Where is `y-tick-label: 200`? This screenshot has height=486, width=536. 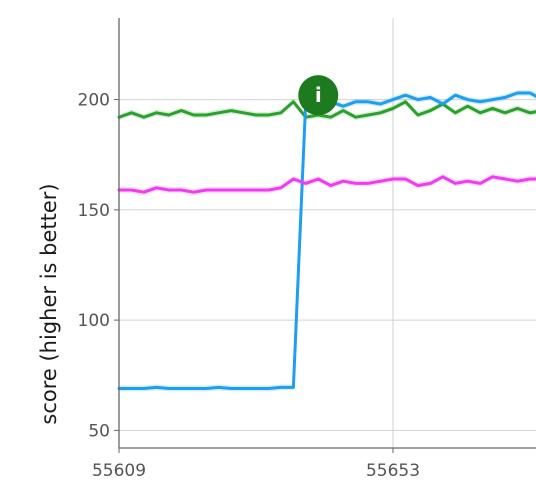 y-tick-label: 200 is located at coordinates (94, 101).